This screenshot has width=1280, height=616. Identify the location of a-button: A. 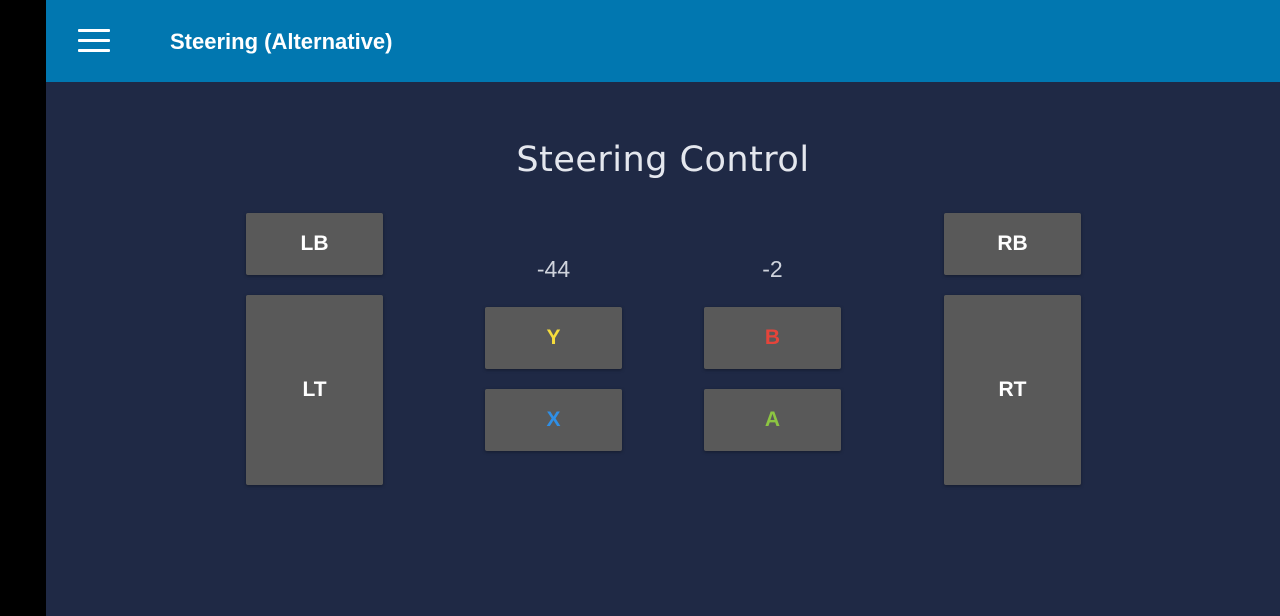
(772, 420).